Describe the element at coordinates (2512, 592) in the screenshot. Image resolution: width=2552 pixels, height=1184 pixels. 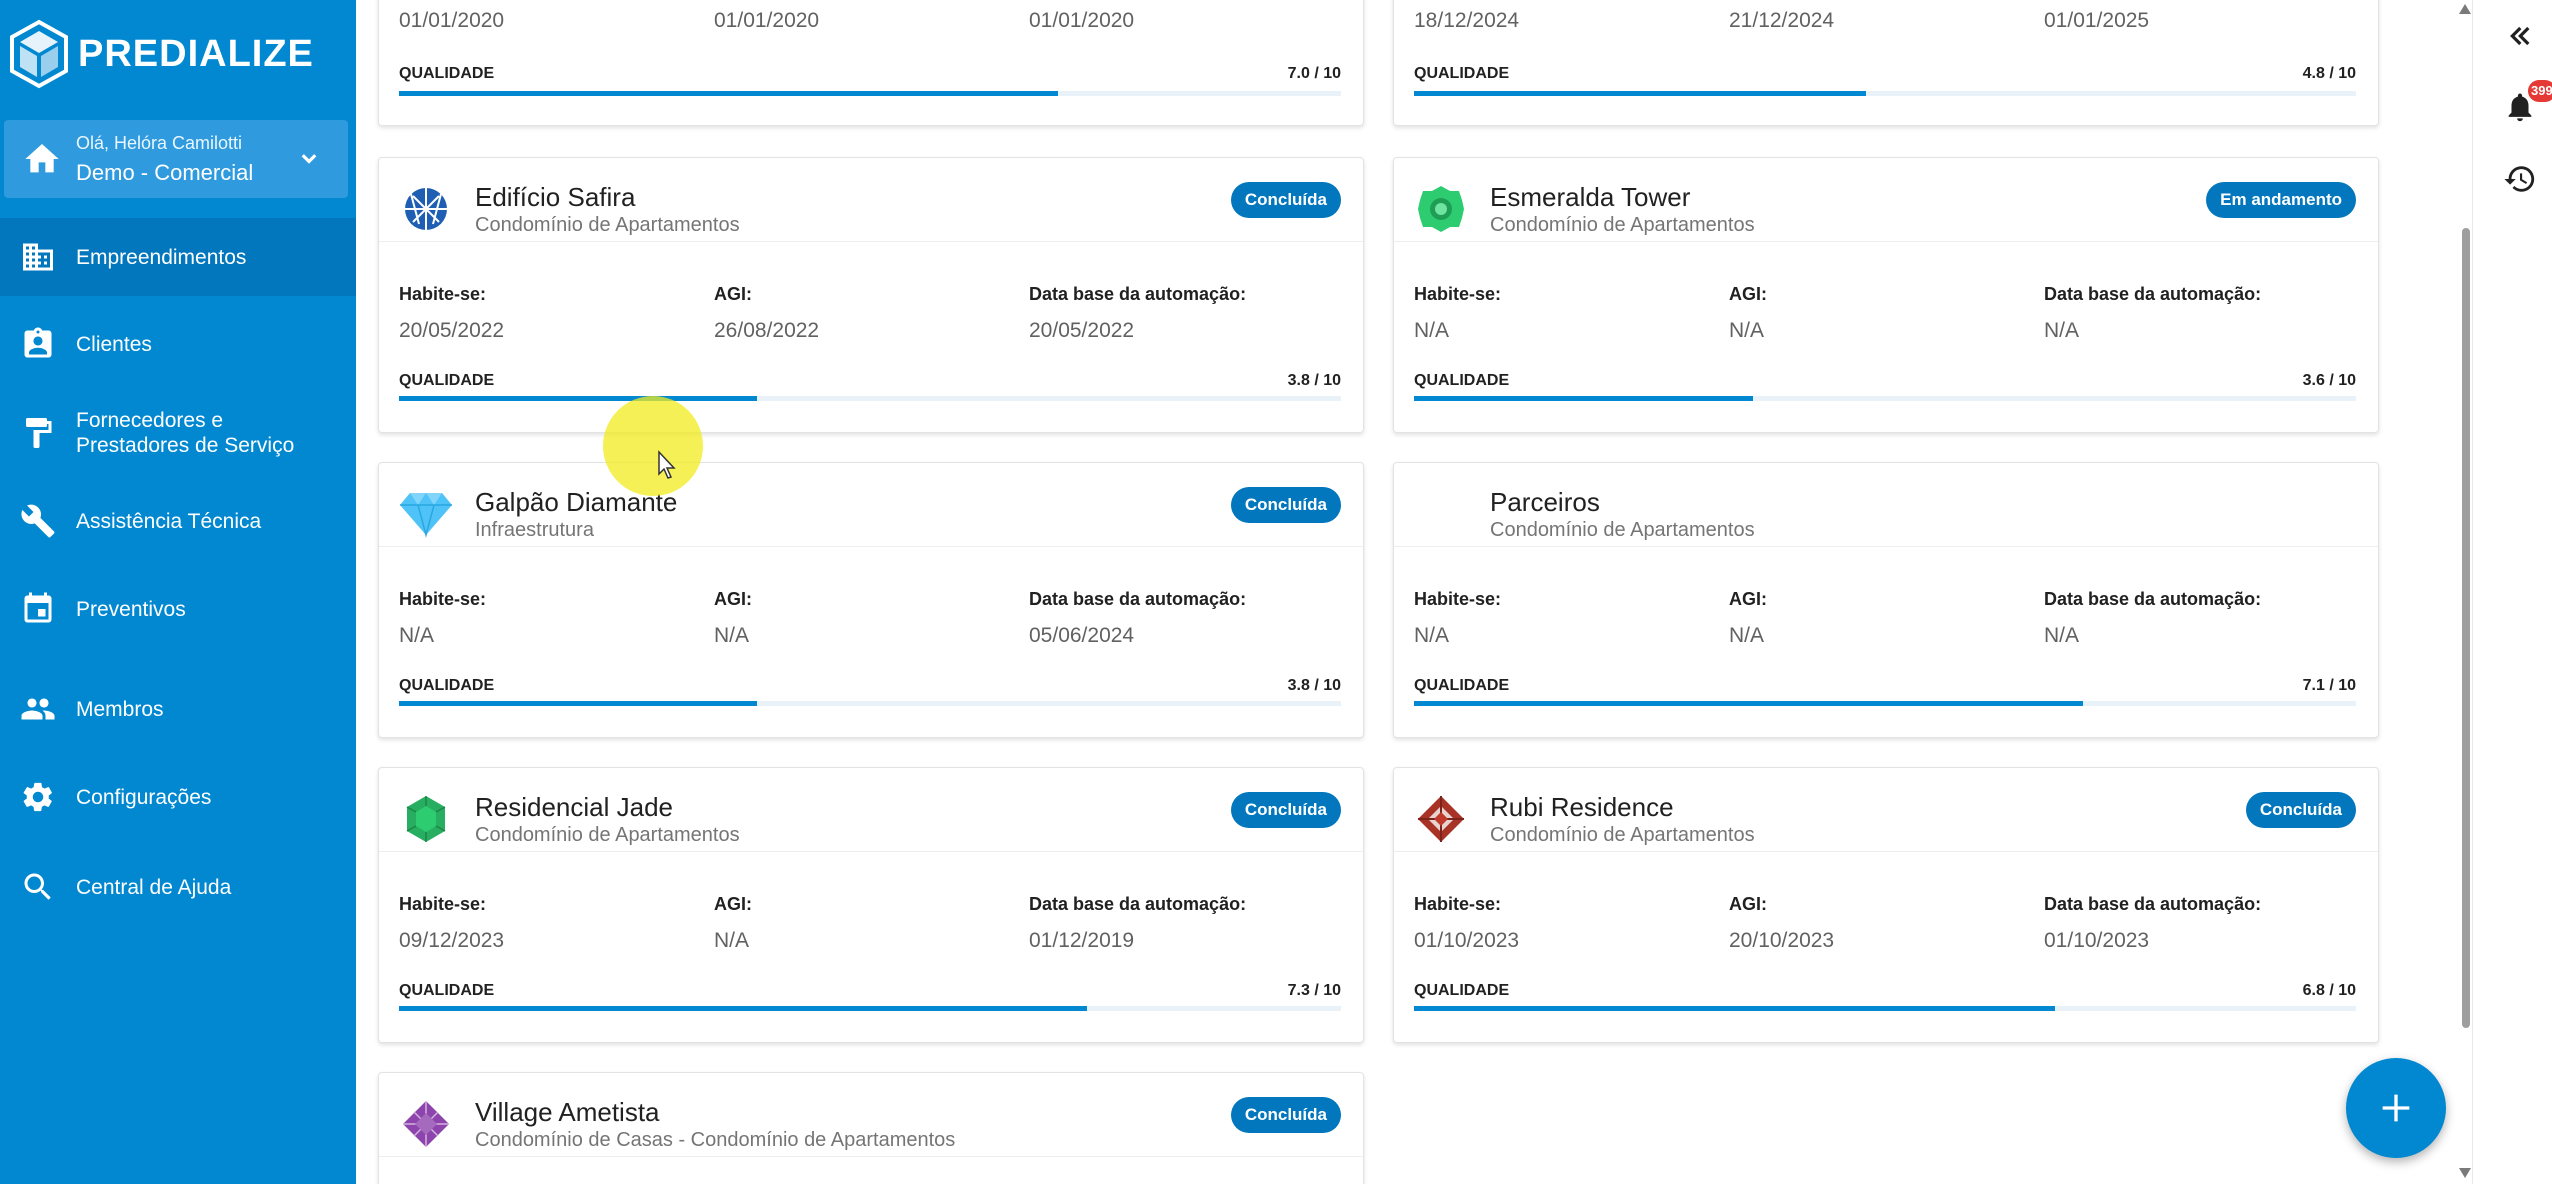
I see `right-rail` at that location.